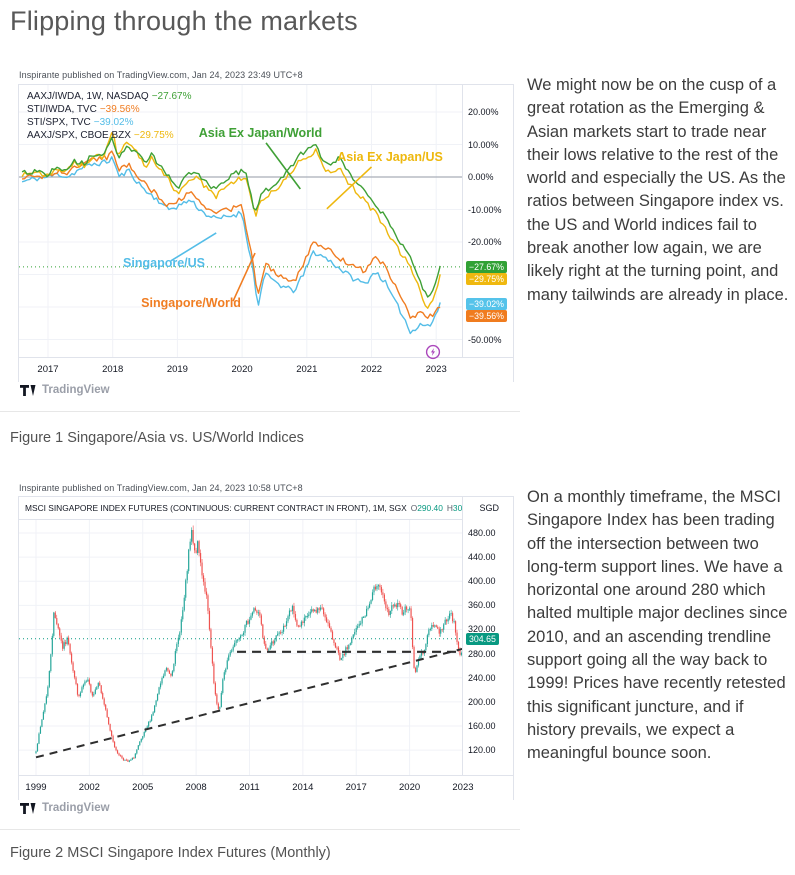  Describe the element at coordinates (62, 109) in the screenshot. I see `legend-symbol: STI/IWDA, TVC` at that location.